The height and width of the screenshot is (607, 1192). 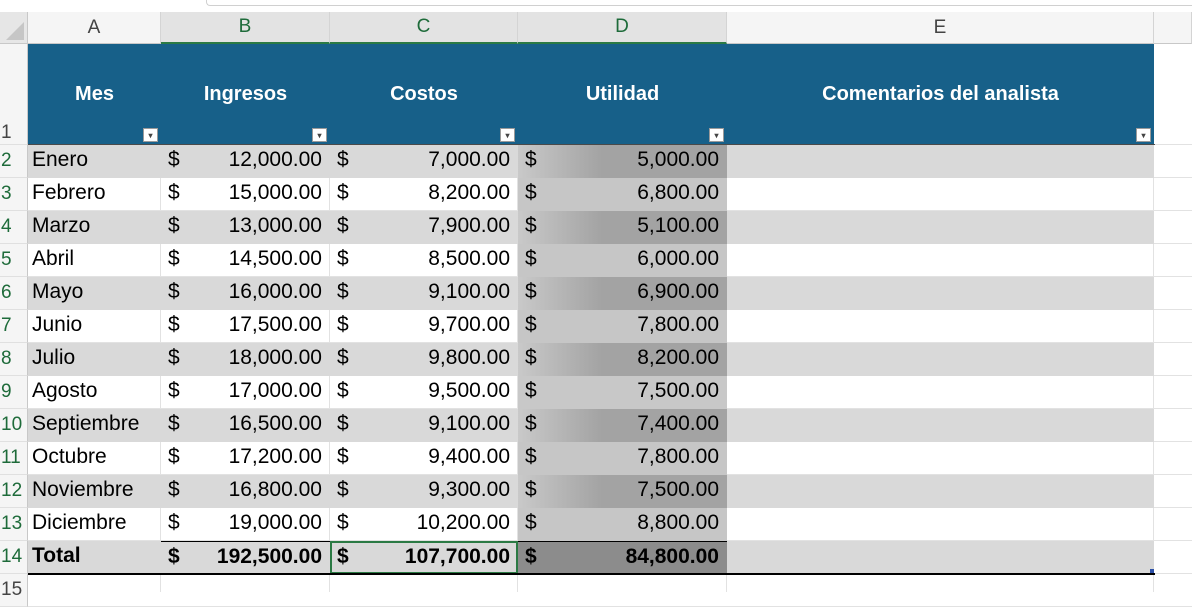 I want to click on column-header-d: D, so click(x=622, y=28).